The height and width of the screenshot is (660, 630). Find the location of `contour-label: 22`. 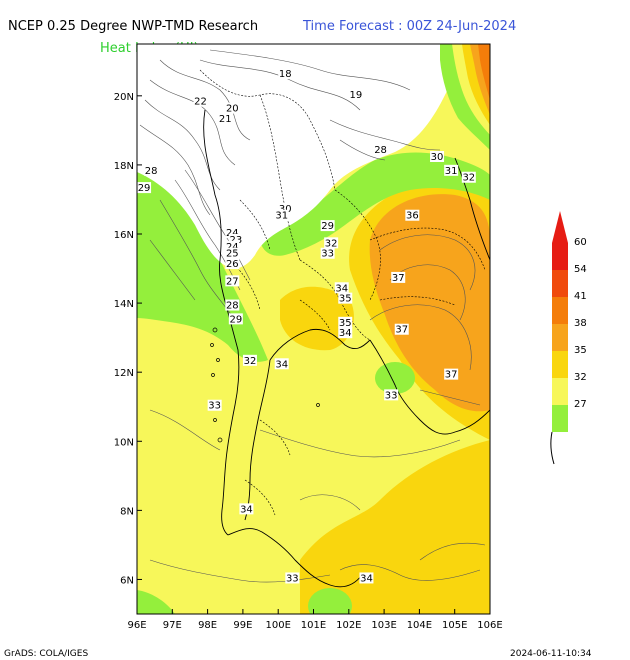

contour-label: 22 is located at coordinates (200, 102).